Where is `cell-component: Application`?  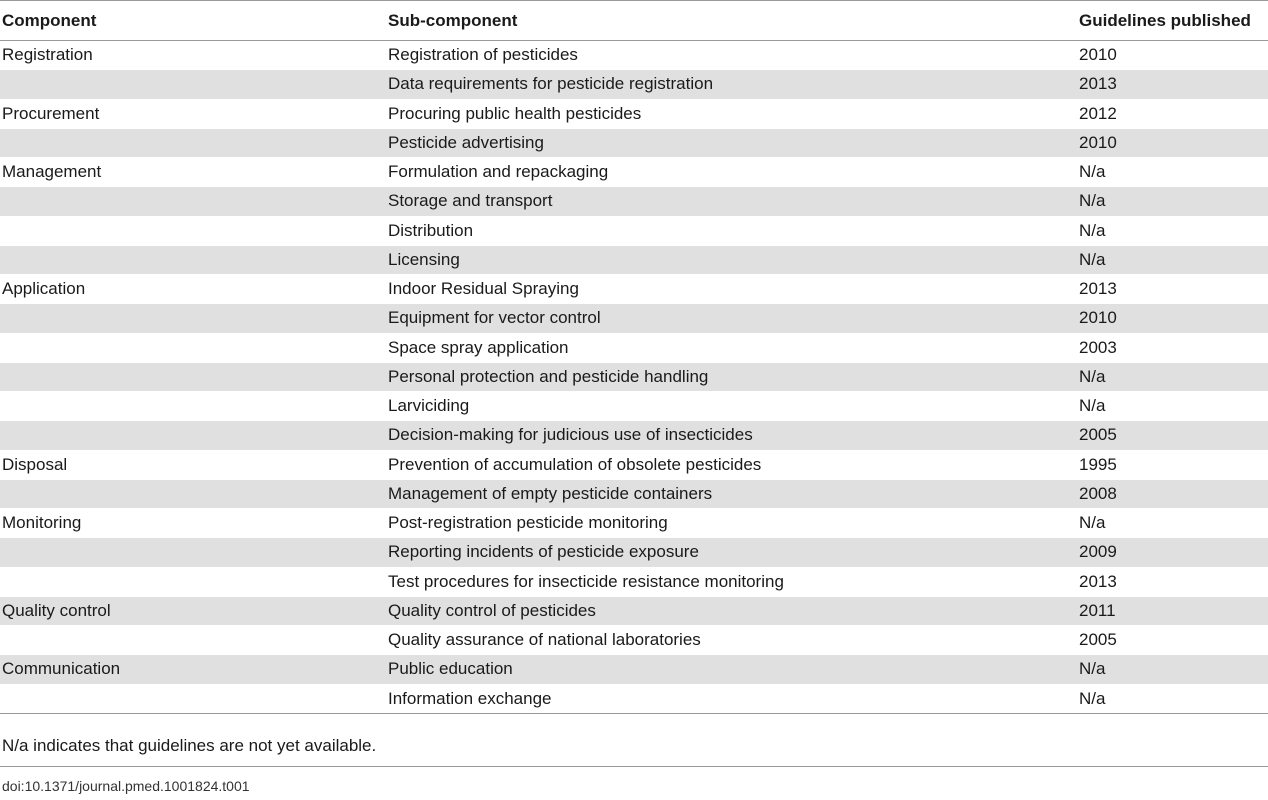
cell-component: Application is located at coordinates (193, 289).